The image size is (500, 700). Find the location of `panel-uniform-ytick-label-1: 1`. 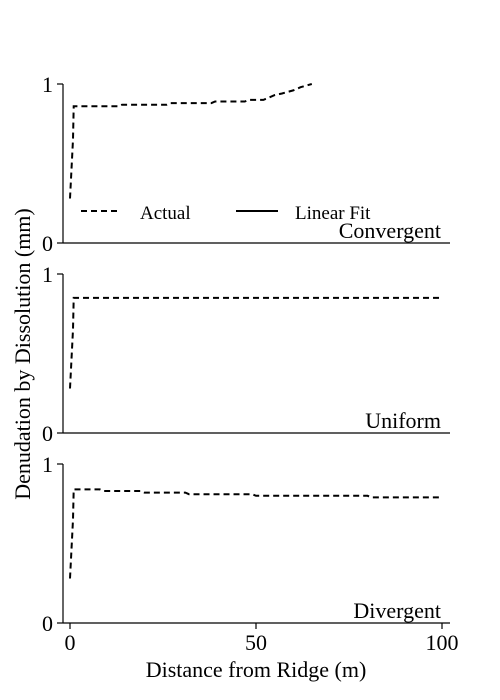

panel-uniform-ytick-label-1: 1 is located at coordinates (47, 274).